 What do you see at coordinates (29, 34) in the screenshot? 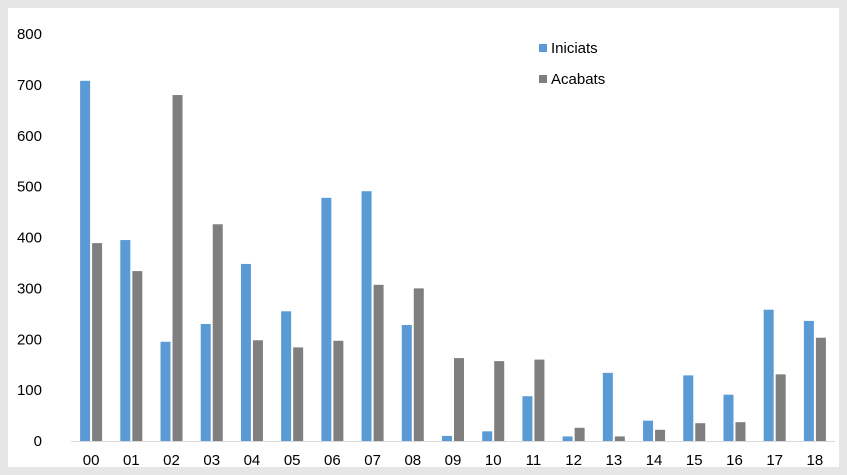
I see `y-tick-label: 800` at bounding box center [29, 34].